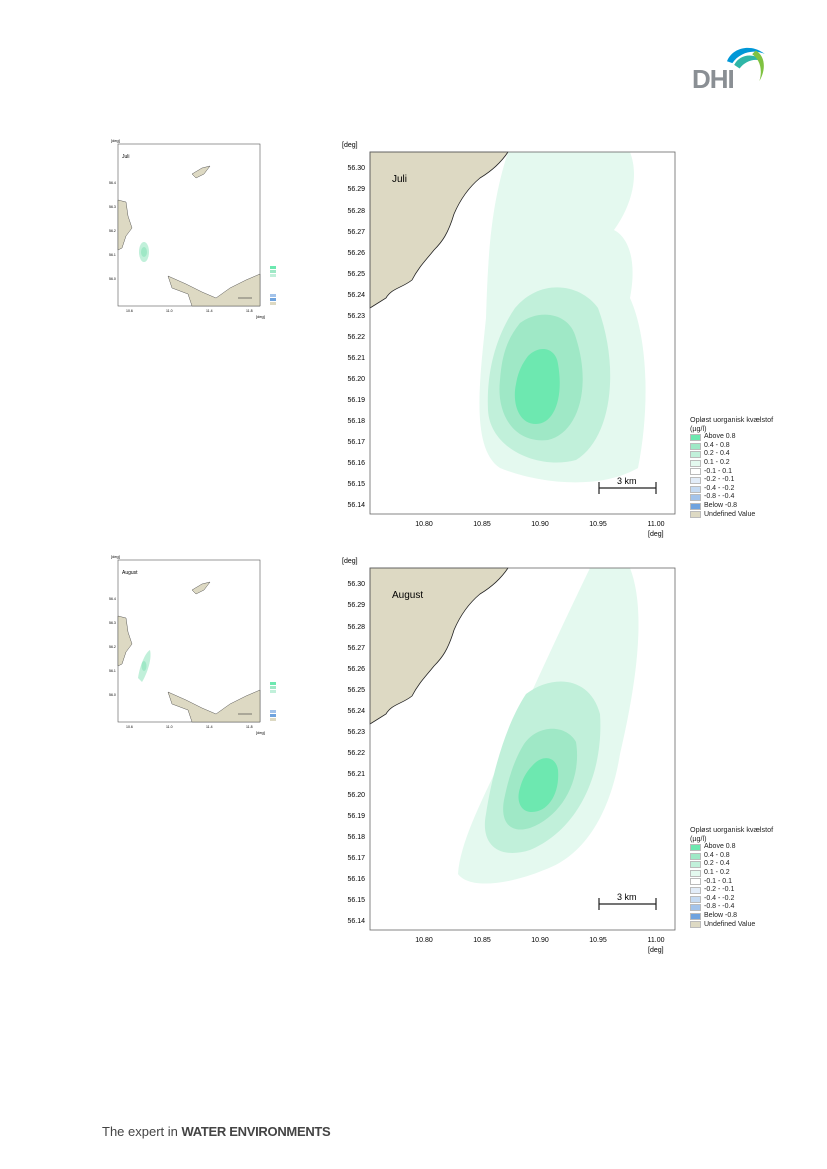  What do you see at coordinates (656, 534) in the screenshot?
I see `axis-unit-right: [deg]` at bounding box center [656, 534].